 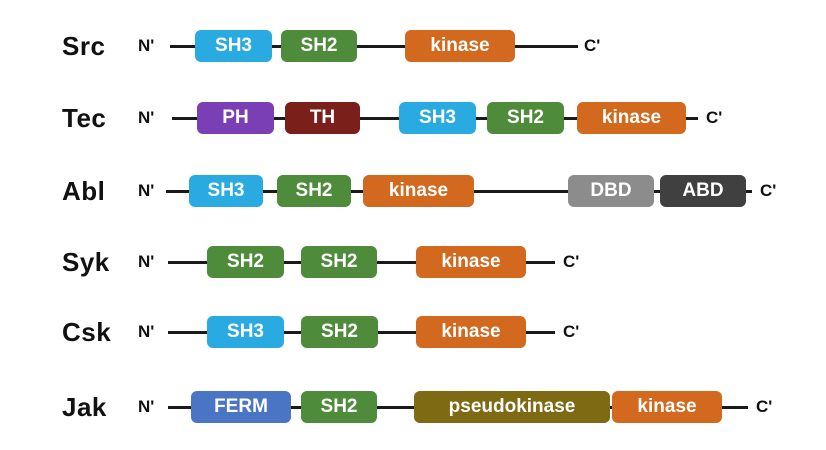 What do you see at coordinates (512, 407) in the screenshot?
I see `domain-pseudokinase: pseudokinase` at bounding box center [512, 407].